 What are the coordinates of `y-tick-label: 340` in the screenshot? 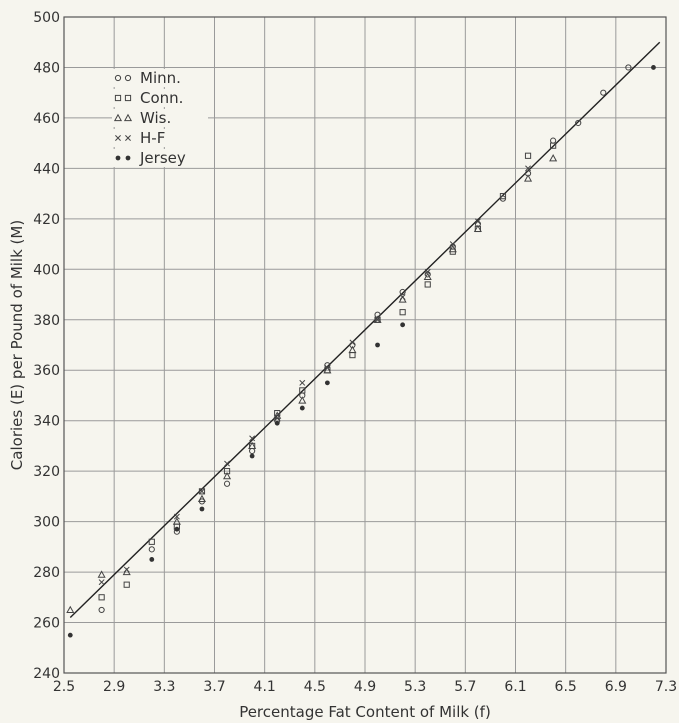 It's located at (46, 422).